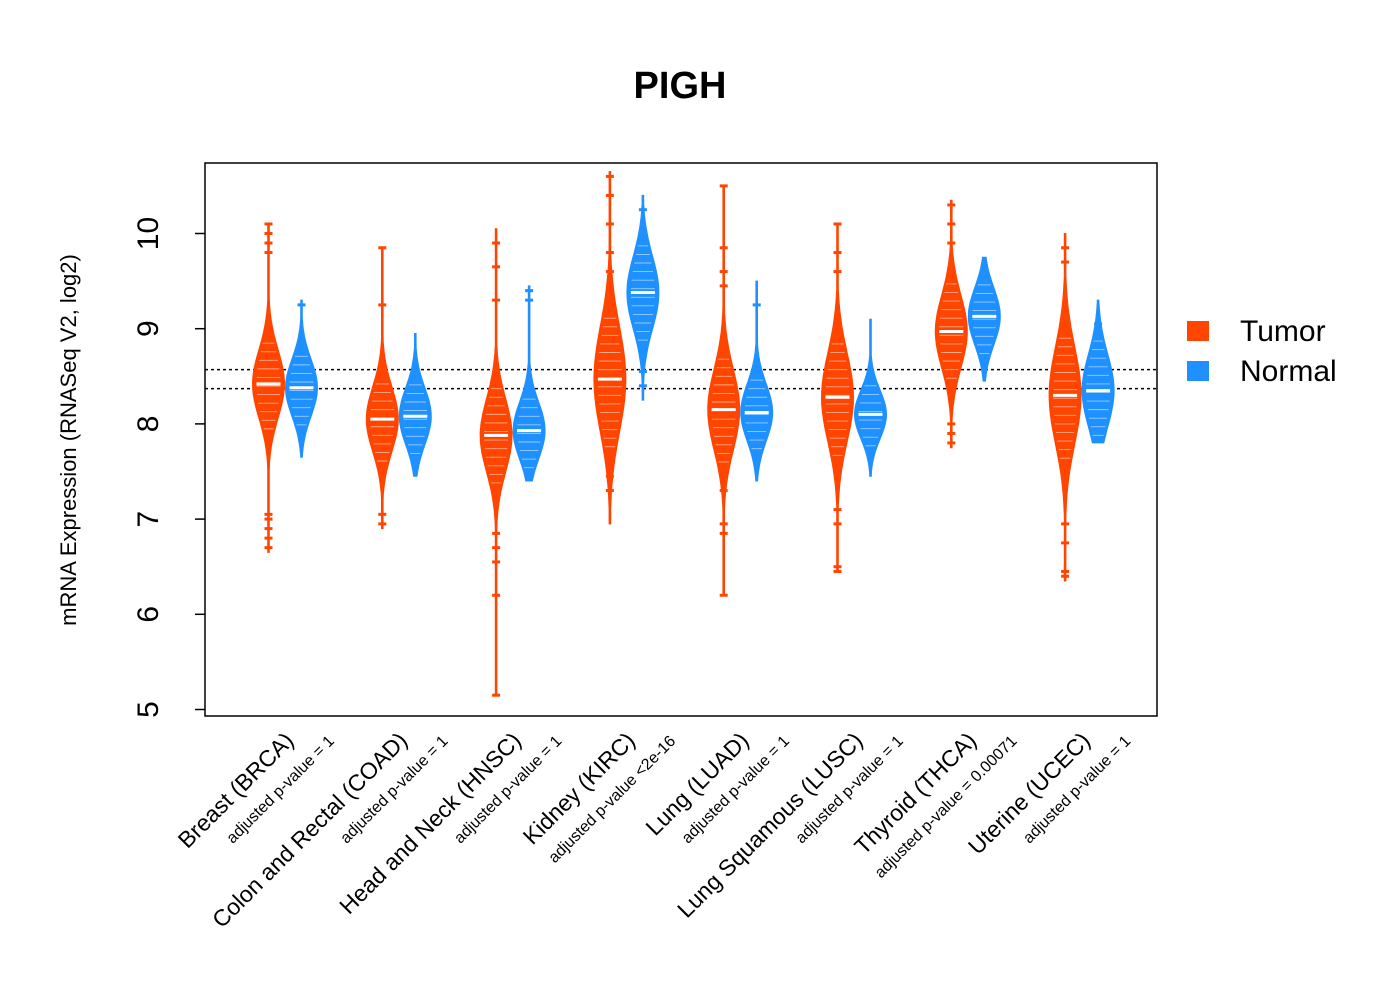  What do you see at coordinates (148, 424) in the screenshot?
I see `y-tick-label: 8` at bounding box center [148, 424].